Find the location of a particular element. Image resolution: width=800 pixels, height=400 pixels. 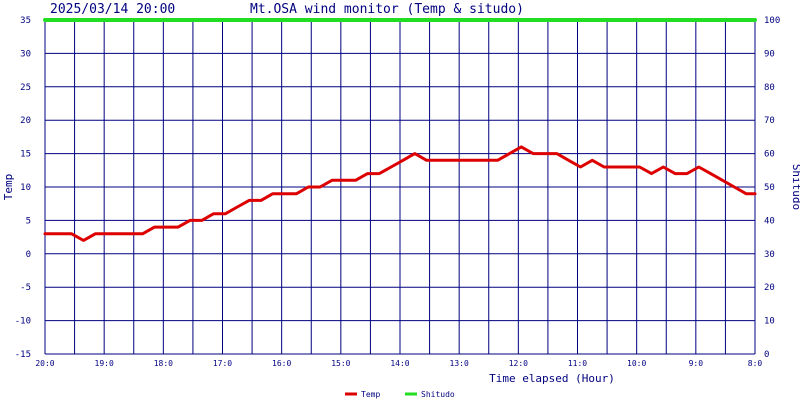

x-tick-label: 12:0 is located at coordinates (518, 363).